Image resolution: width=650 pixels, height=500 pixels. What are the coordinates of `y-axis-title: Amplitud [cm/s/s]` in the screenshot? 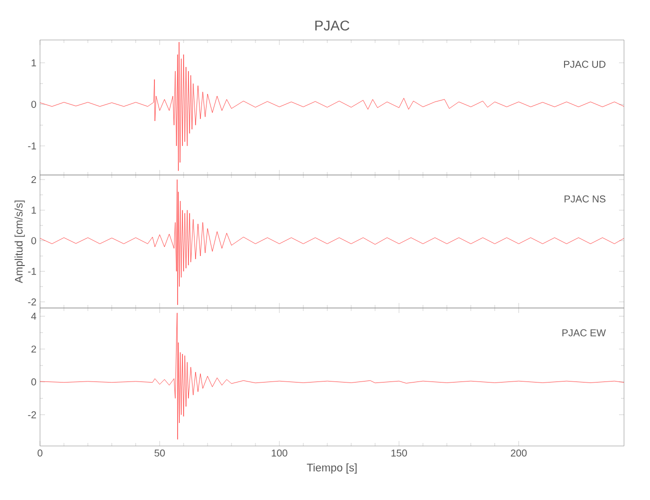 It's located at (19, 242).